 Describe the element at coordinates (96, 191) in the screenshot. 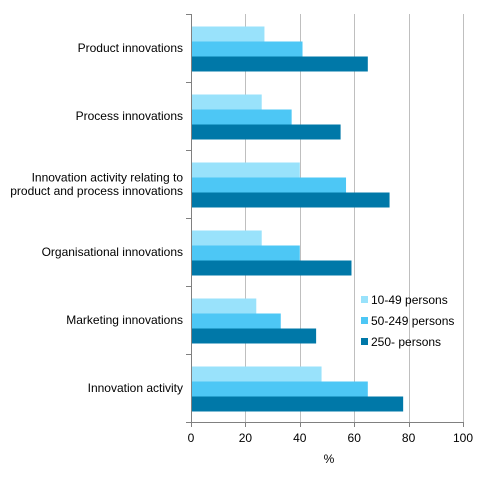

I see `category-label-line: product and process innovations` at that location.